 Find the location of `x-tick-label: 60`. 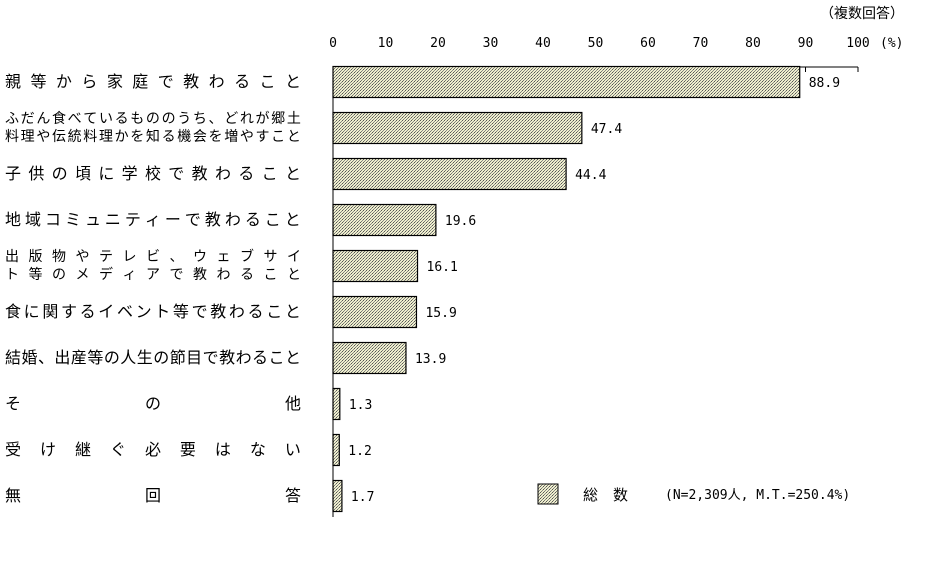

x-tick-label: 60 is located at coordinates (648, 43).